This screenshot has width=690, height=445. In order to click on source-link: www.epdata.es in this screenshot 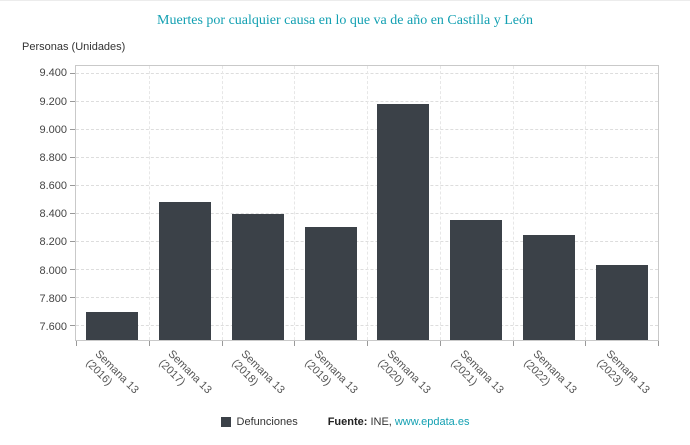, I will do `click(432, 422)`.